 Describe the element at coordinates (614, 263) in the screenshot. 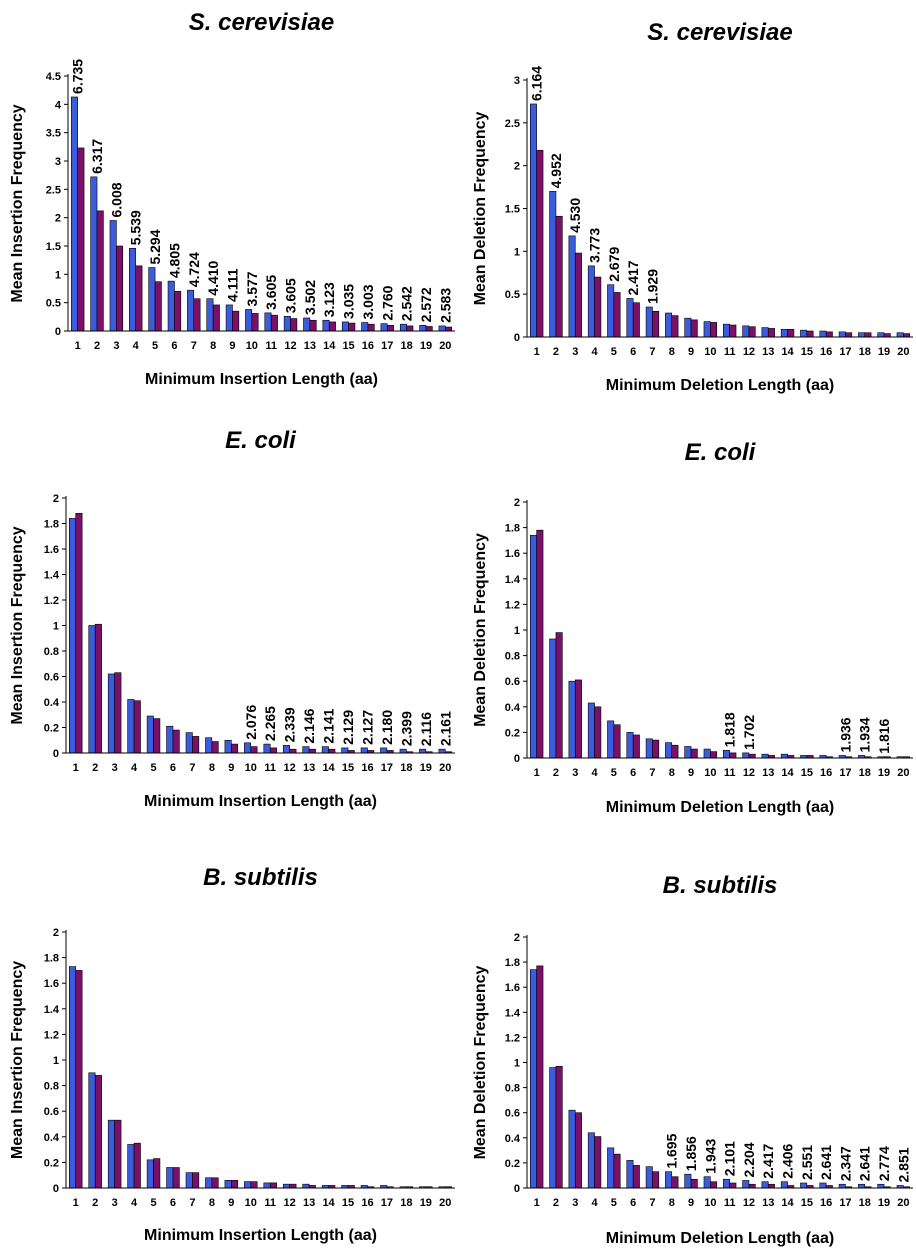

I see `data-label: 2.679` at that location.